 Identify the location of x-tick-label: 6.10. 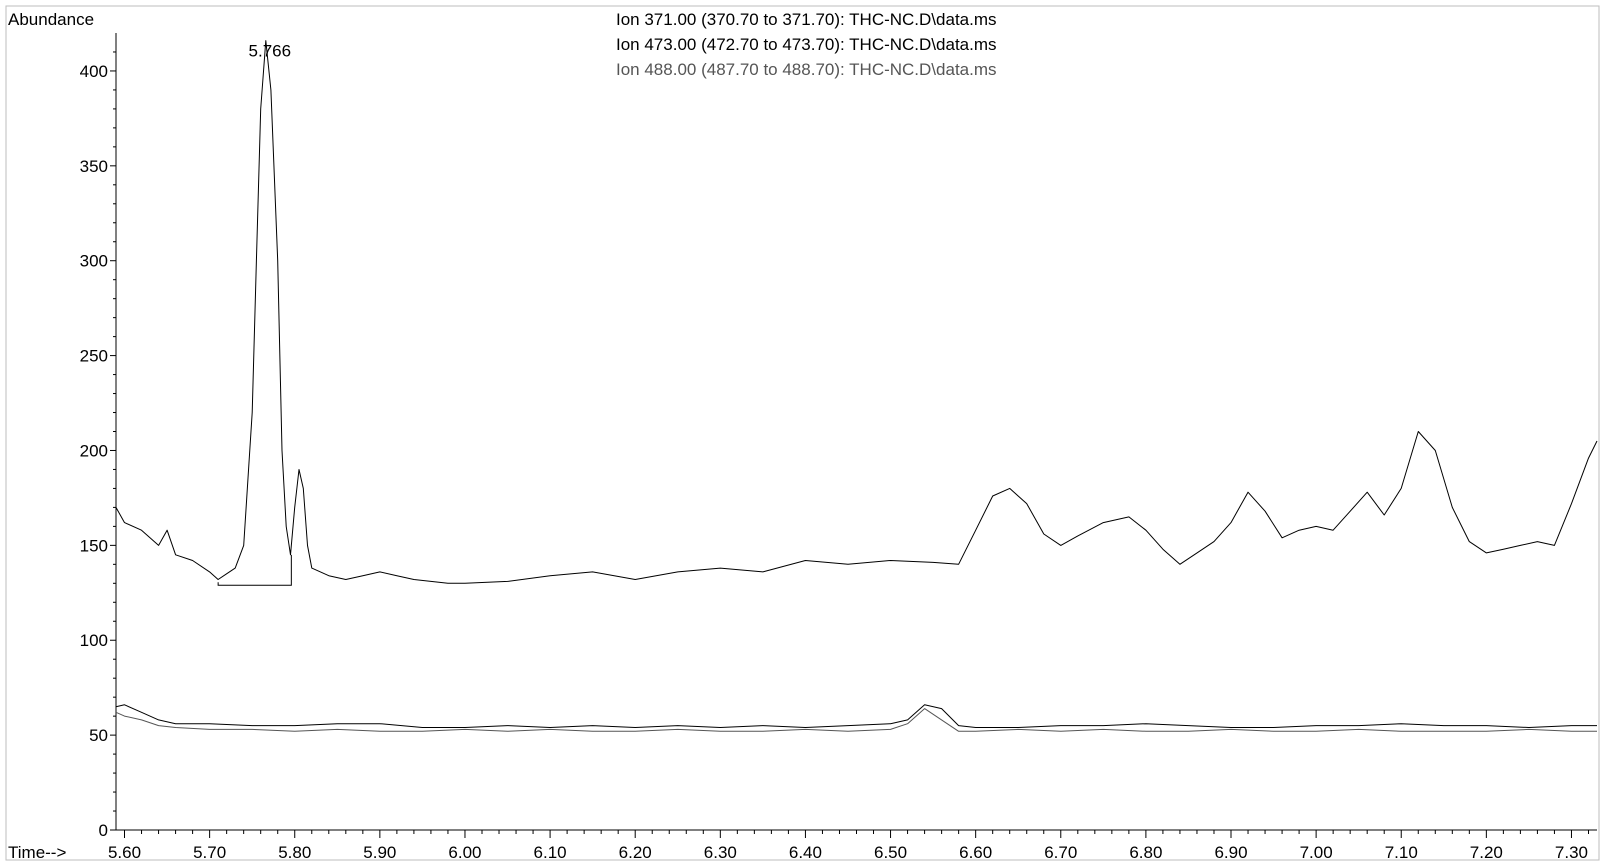
(550, 852).